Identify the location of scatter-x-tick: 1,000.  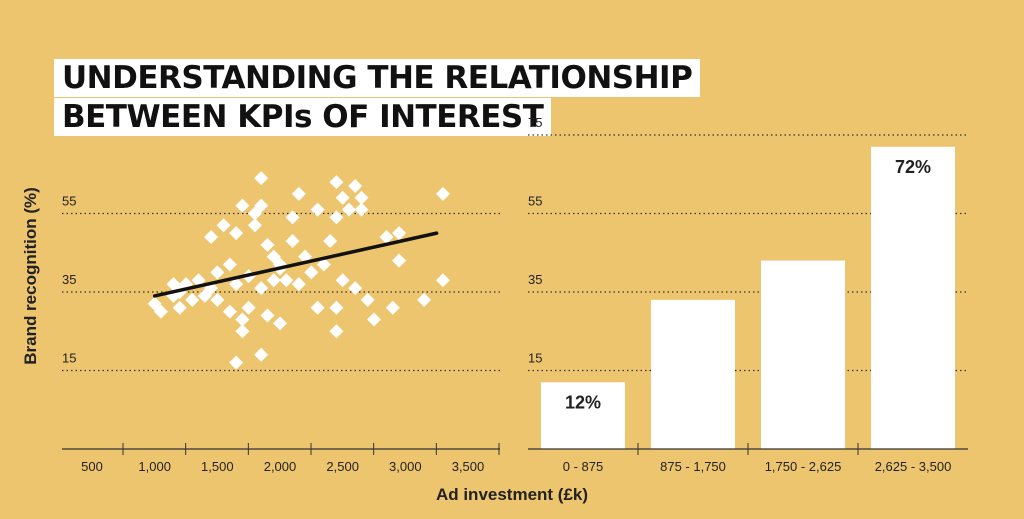
(154, 466).